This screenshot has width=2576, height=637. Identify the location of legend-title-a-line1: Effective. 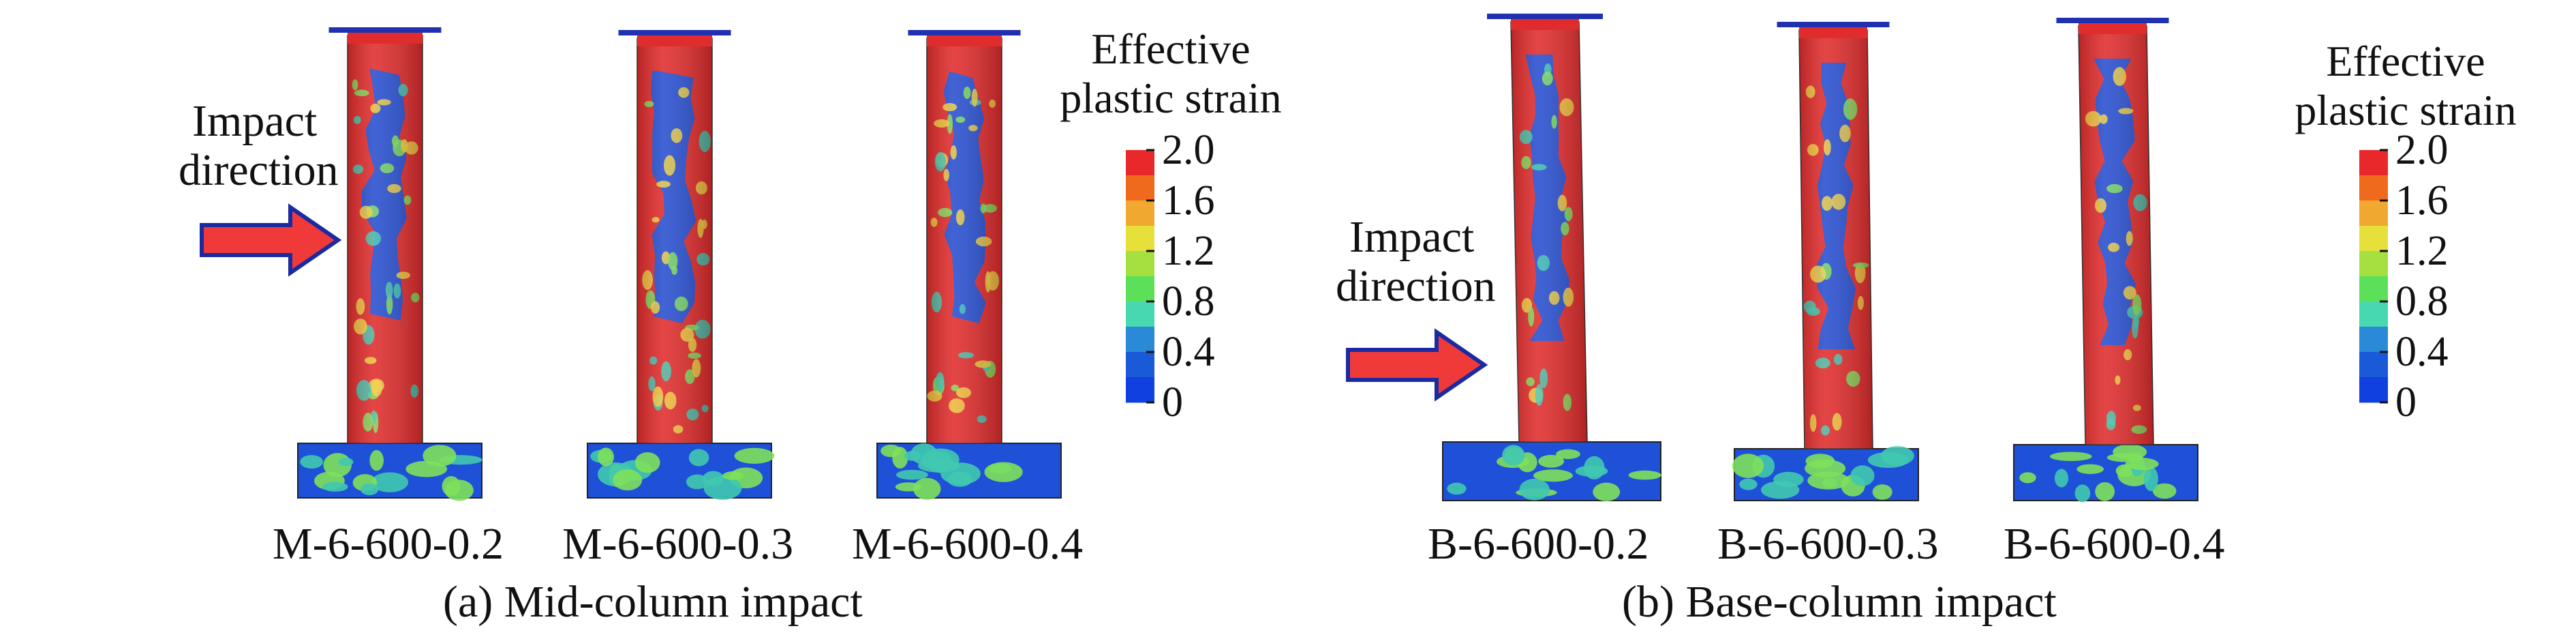
(1171, 49).